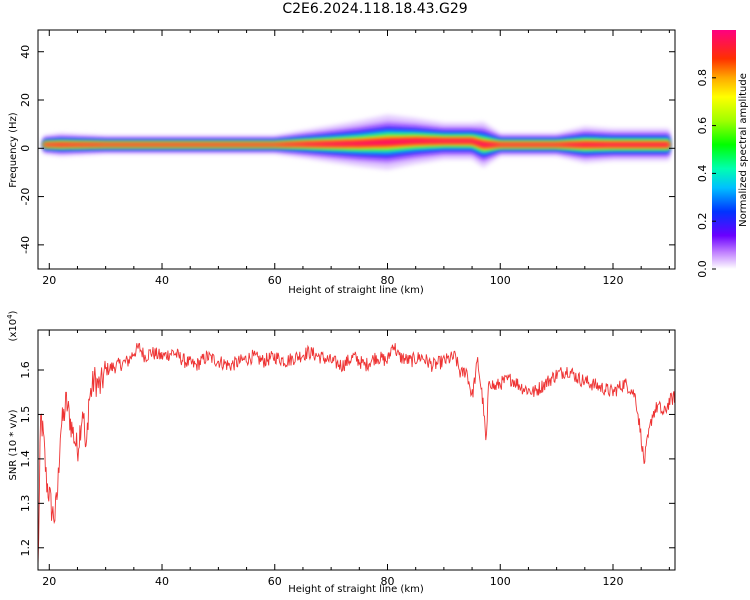  I want to click on snr-x-axis-label: Height of straight line (km), so click(356, 589).